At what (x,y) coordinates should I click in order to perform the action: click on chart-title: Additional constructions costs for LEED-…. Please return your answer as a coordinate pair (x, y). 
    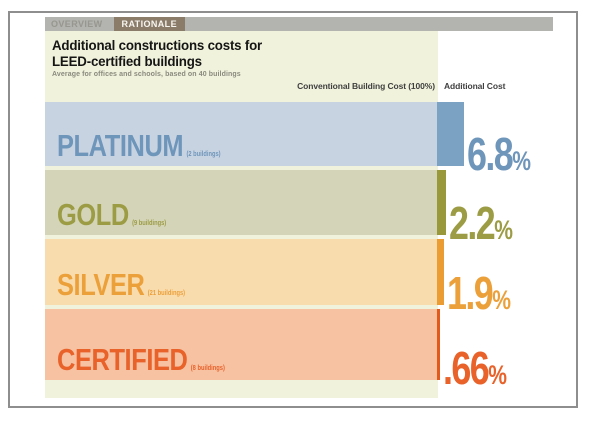
    Looking at the image, I should click on (204, 53).